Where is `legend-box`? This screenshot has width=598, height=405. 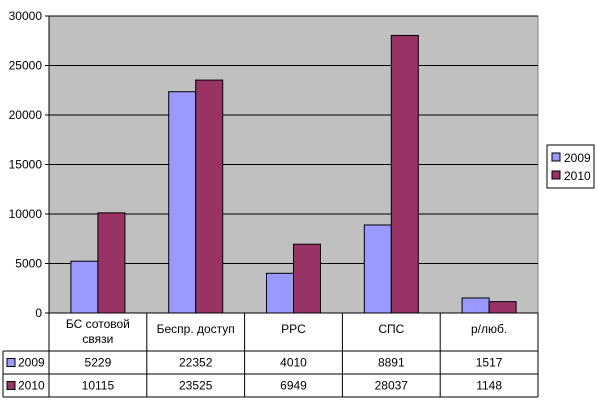
legend-box is located at coordinates (570, 166).